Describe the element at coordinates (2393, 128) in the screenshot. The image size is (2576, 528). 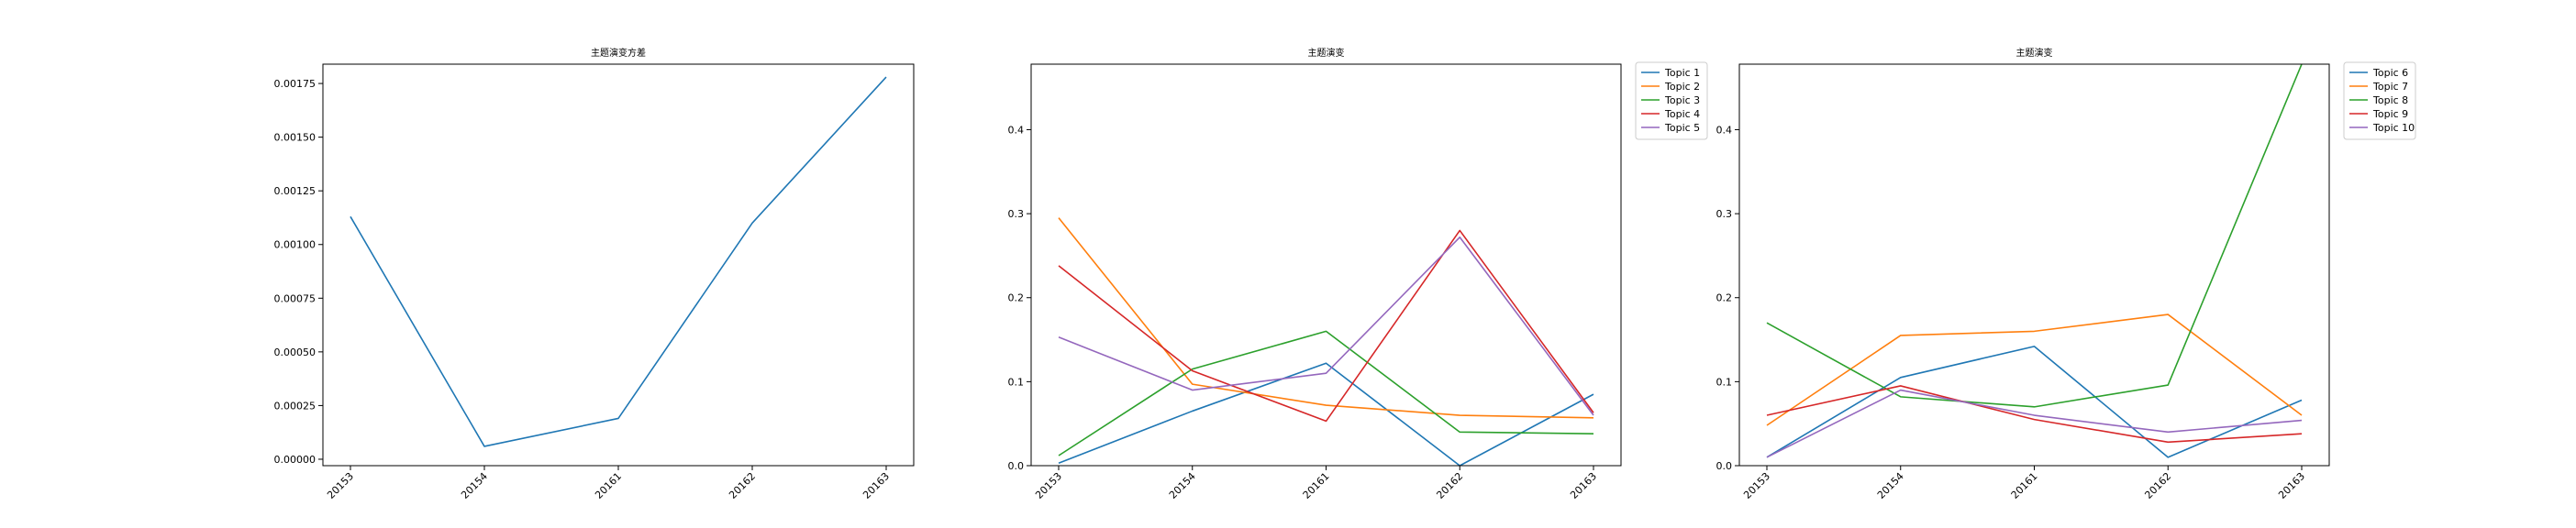
I see `legend-label: Topic 10` at that location.